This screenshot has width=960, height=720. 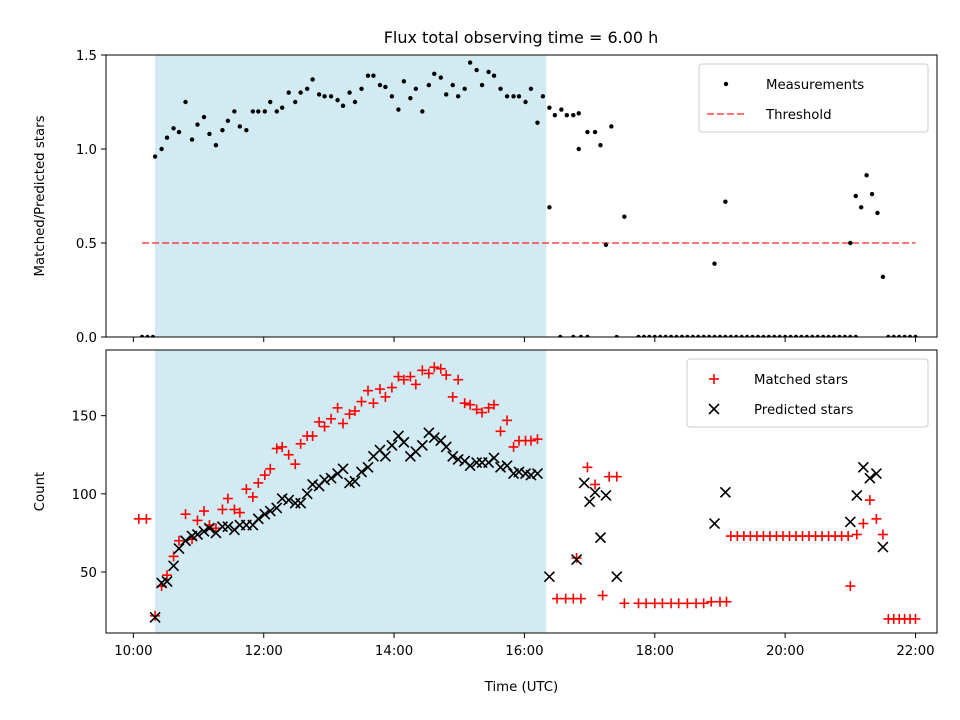 I want to click on legend-label: Matched stars, so click(x=801, y=380).